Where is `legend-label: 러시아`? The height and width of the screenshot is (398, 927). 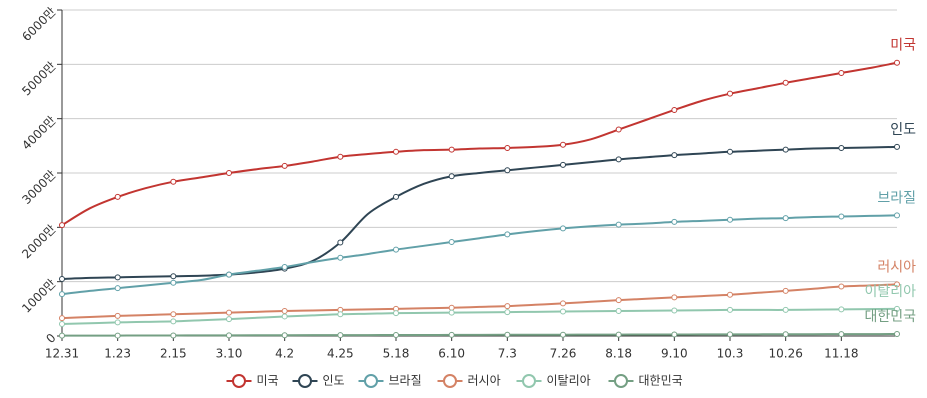 legend-label: 러시아 is located at coordinates (484, 381).